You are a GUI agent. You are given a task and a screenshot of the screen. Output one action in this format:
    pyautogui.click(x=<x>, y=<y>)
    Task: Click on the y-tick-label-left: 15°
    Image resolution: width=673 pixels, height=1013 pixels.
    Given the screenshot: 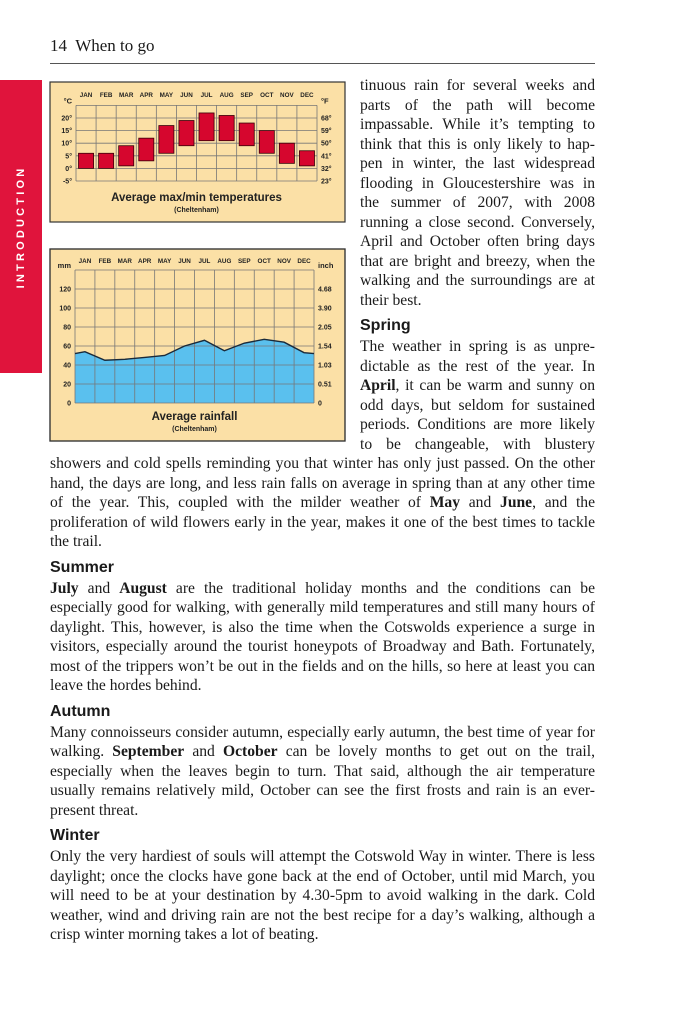 What is the action you would take?
    pyautogui.click(x=66, y=131)
    